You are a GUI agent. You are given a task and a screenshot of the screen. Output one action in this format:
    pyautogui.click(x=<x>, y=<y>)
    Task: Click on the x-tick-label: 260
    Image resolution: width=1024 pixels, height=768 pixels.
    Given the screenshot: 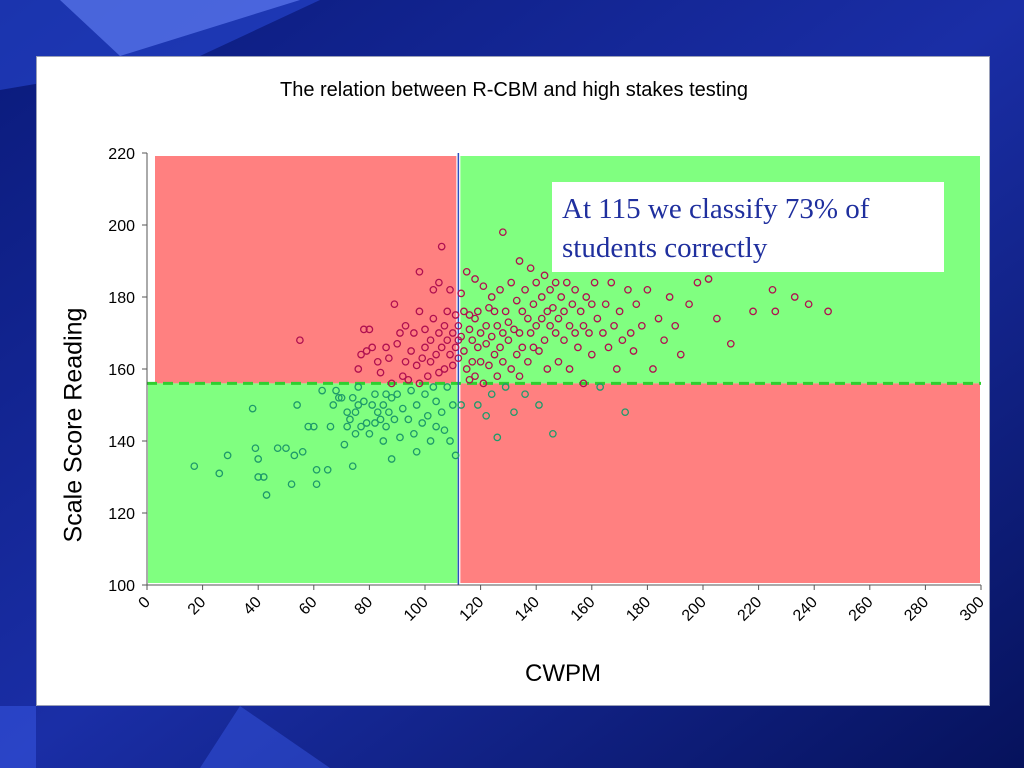 What is the action you would take?
    pyautogui.click(x=861, y=609)
    